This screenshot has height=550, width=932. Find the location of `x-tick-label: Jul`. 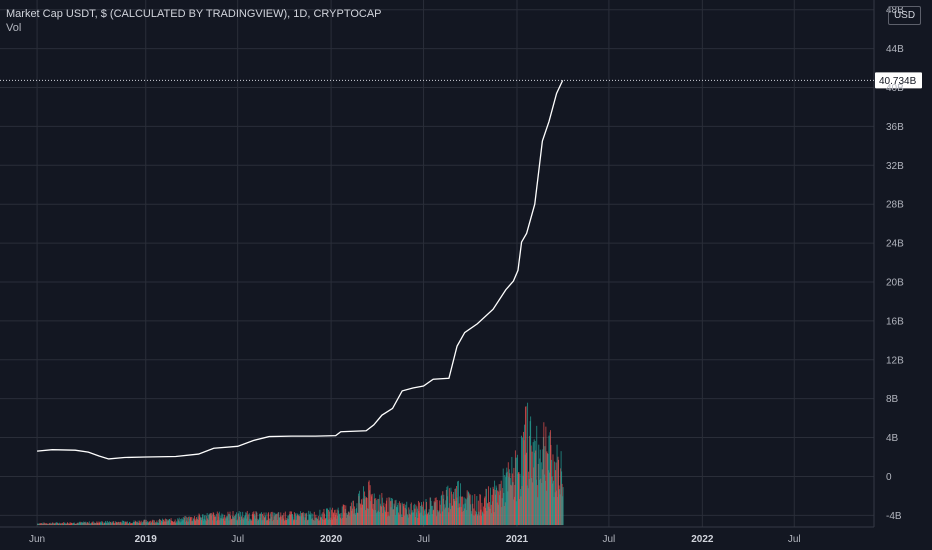

x-tick-label: Jul is located at coordinates (794, 539).